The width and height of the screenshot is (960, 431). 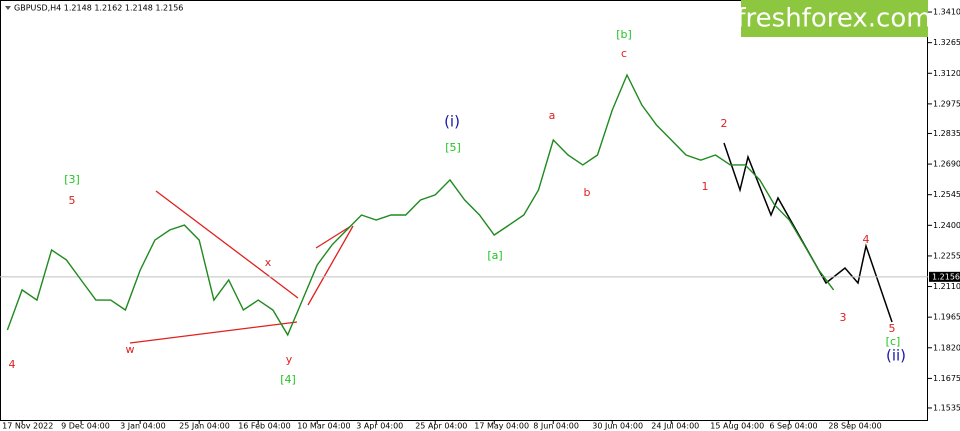 I want to click on triangle-lines, so click(x=241, y=267).